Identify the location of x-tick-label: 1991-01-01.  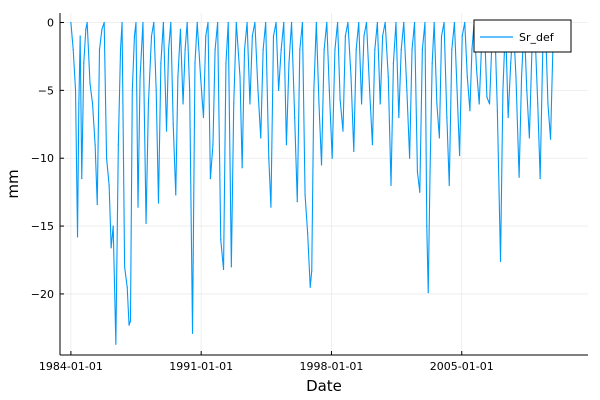
(201, 366).